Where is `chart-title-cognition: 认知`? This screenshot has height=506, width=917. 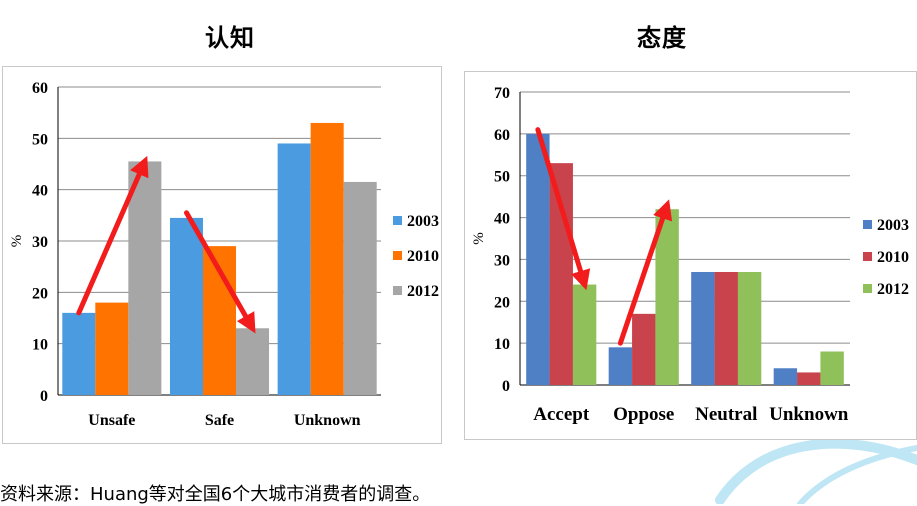 chart-title-cognition: 认知 is located at coordinates (230, 38).